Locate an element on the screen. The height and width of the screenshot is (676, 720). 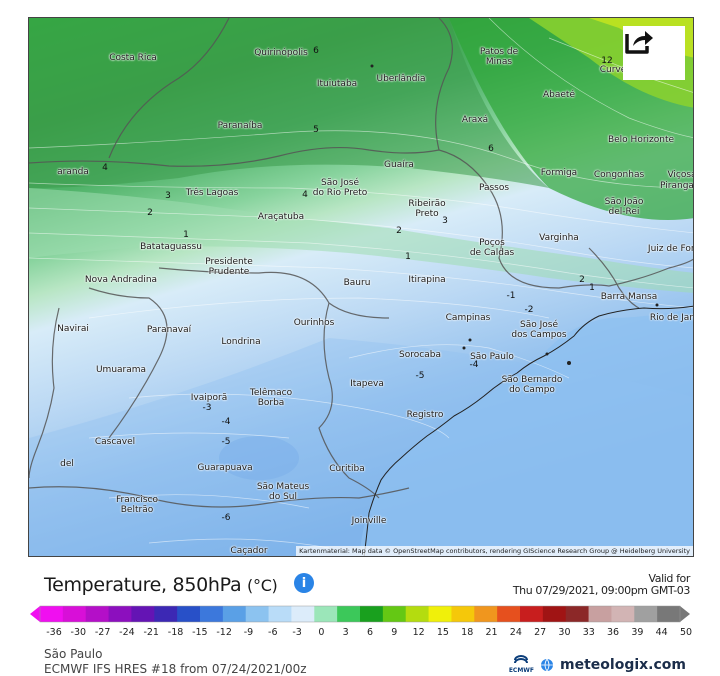
city-label: São Mateus do Sul is located at coordinates (283, 492).